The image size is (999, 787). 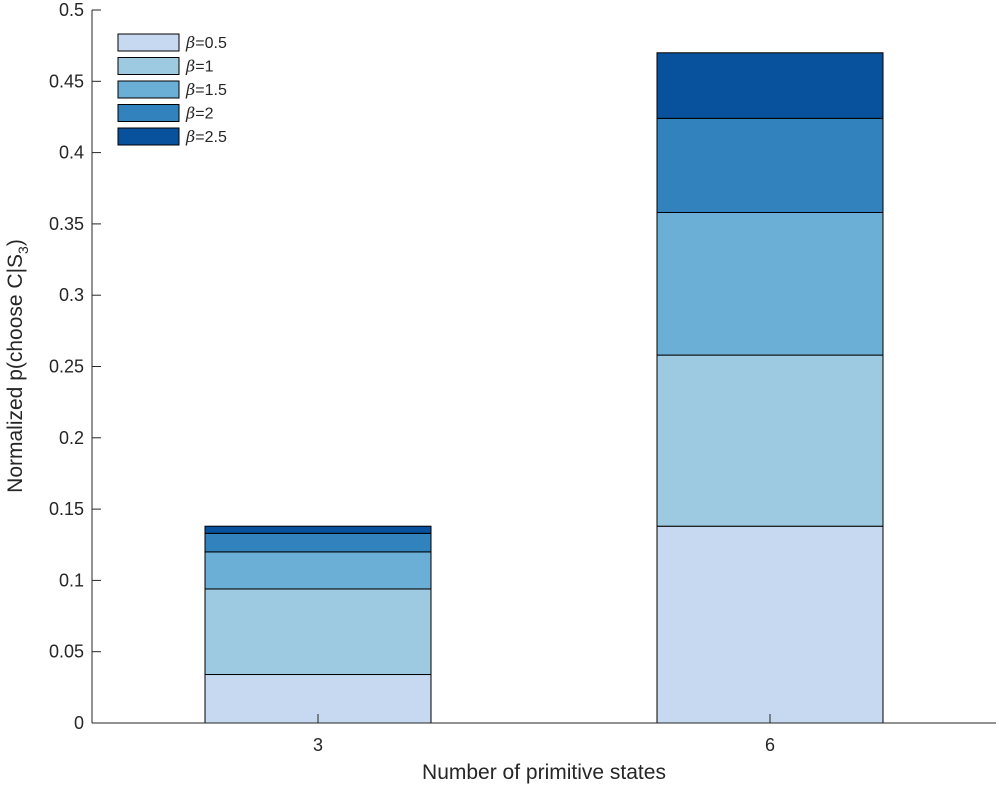 I want to click on legend-label: β=1.5, so click(x=206, y=89).